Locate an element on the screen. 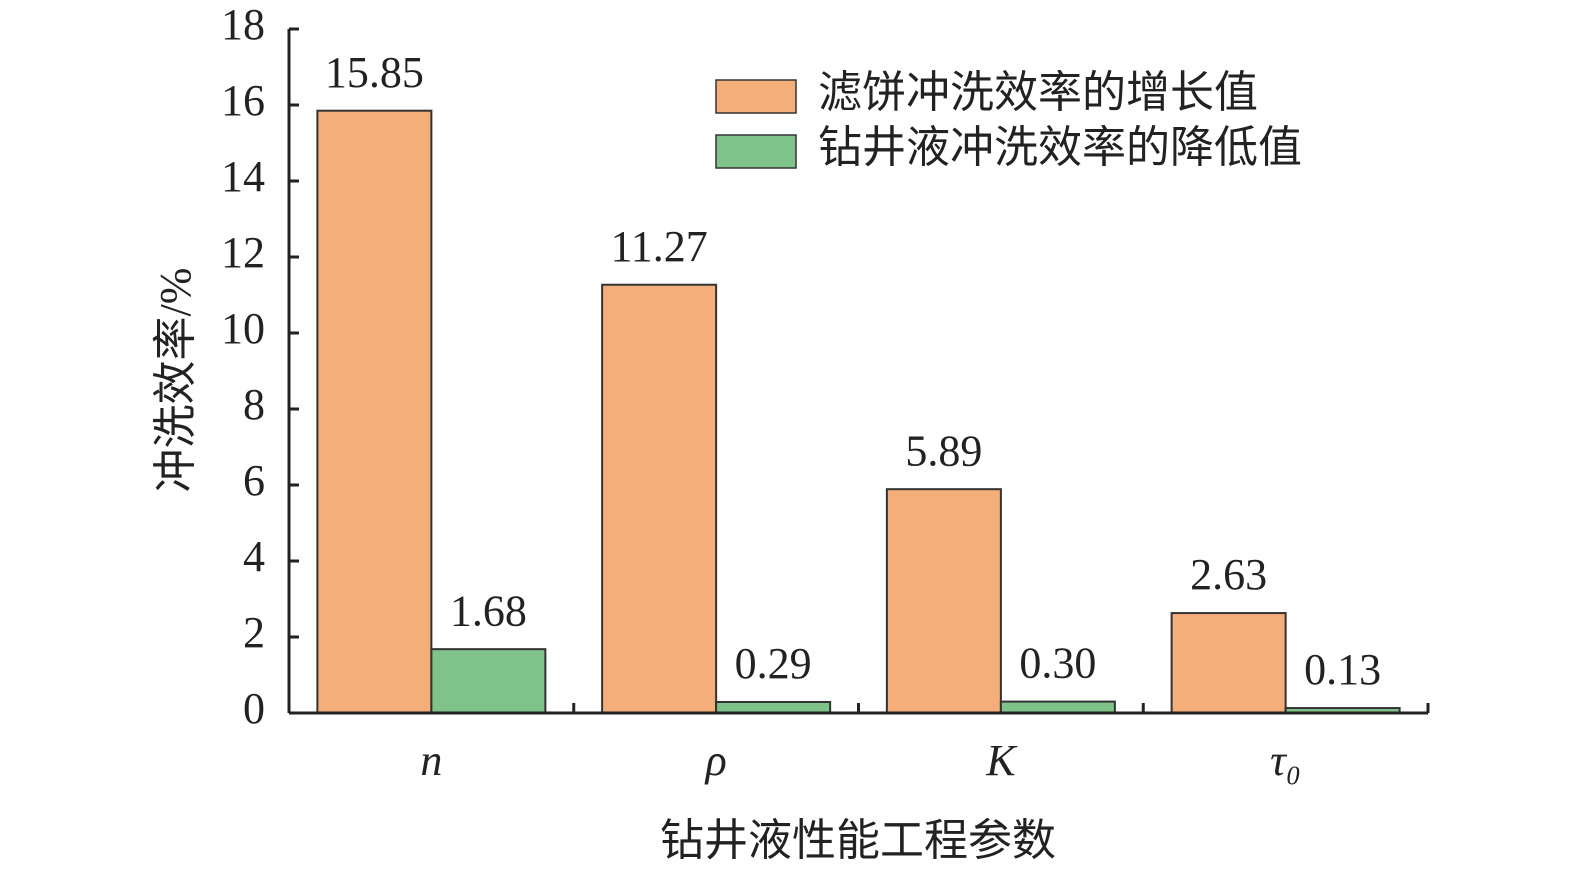 The width and height of the screenshot is (1575, 887). y-tick-label: 18 is located at coordinates (243, 24).